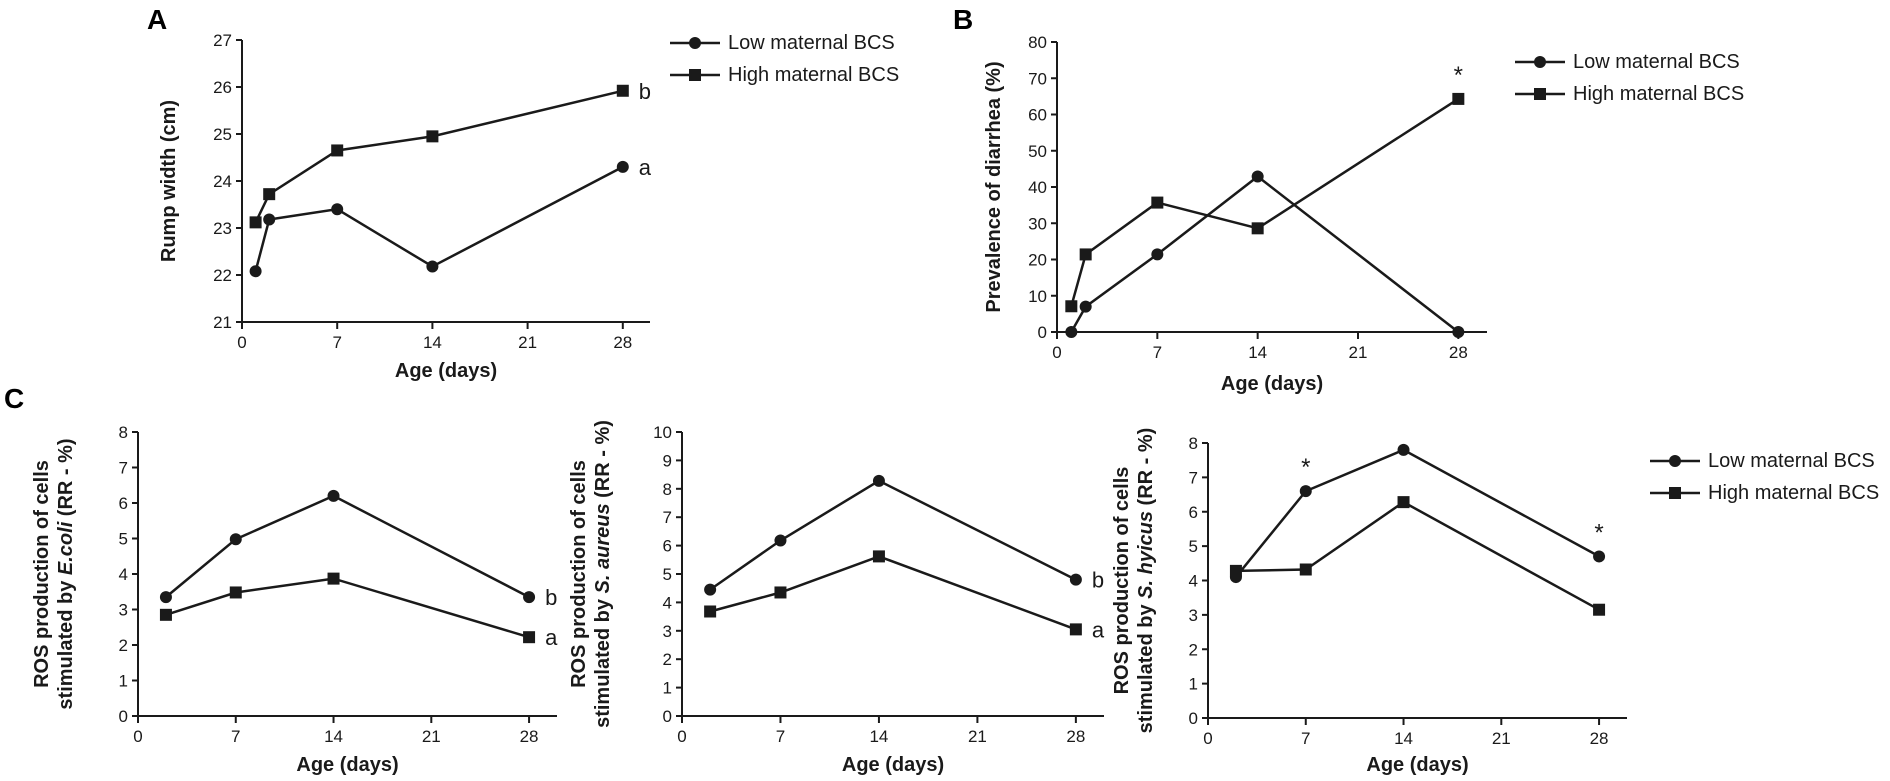 Image resolution: width=1890 pixels, height=781 pixels. I want to click on y-tick-label: 80, so click(1037, 42).